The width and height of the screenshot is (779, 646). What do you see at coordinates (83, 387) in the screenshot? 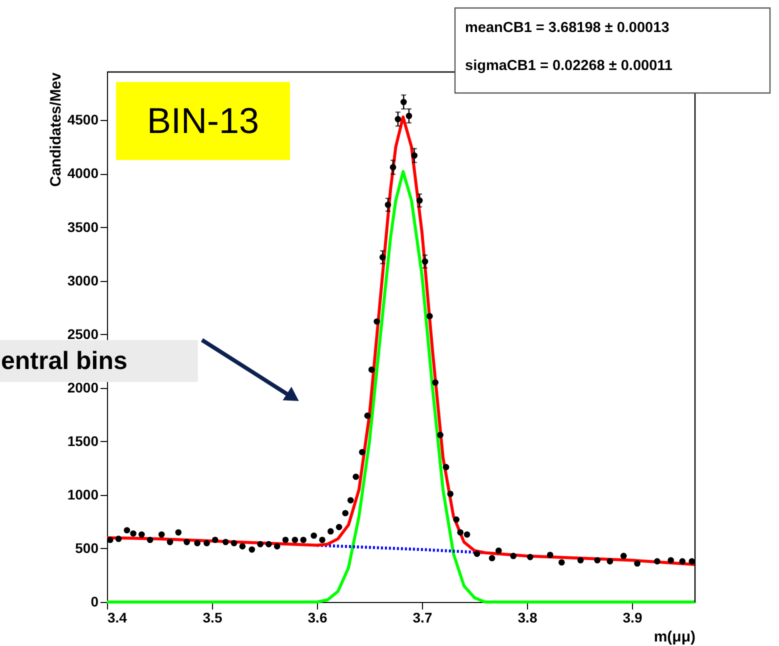
I see `y-tick-label: 2000` at bounding box center [83, 387].